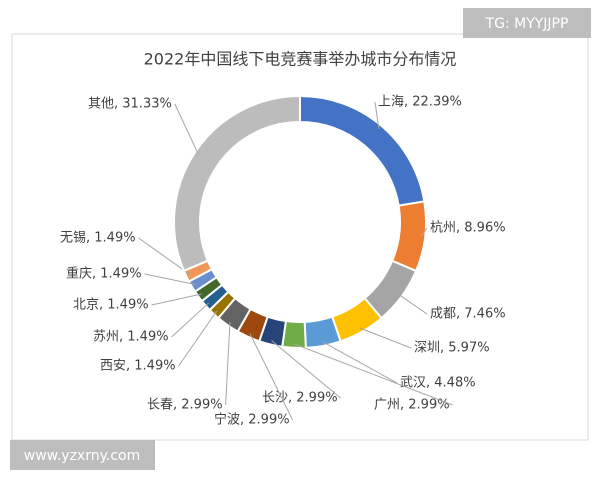 The height and width of the screenshot is (484, 600). I want to click on data-label: 成都, 7.46%, so click(468, 314).